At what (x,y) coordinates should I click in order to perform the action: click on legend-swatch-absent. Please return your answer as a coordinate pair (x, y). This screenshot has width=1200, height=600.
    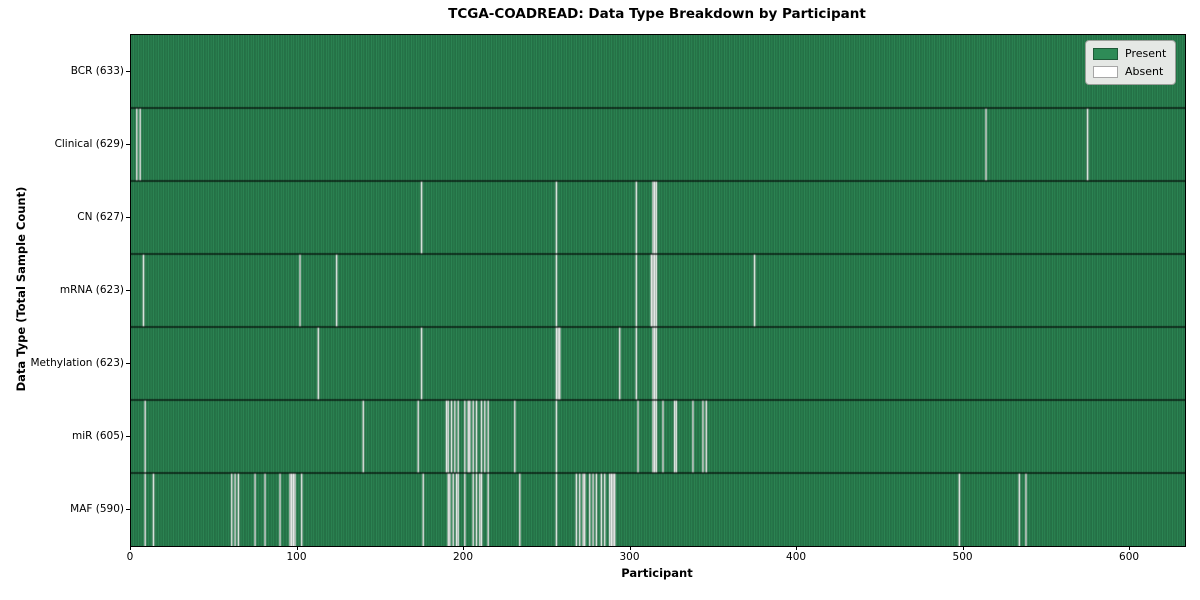
    Looking at the image, I should click on (1105, 71).